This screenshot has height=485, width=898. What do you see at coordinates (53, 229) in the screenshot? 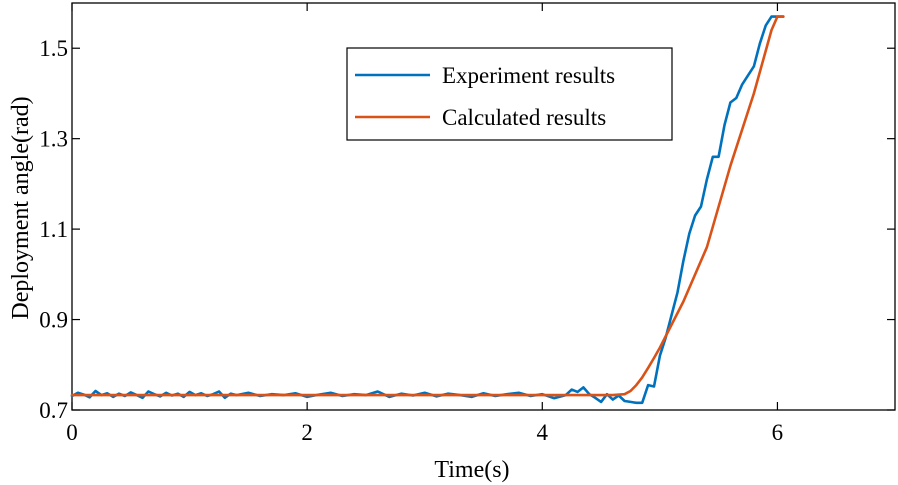
I see `y-tick-label: 1.1` at bounding box center [53, 229].